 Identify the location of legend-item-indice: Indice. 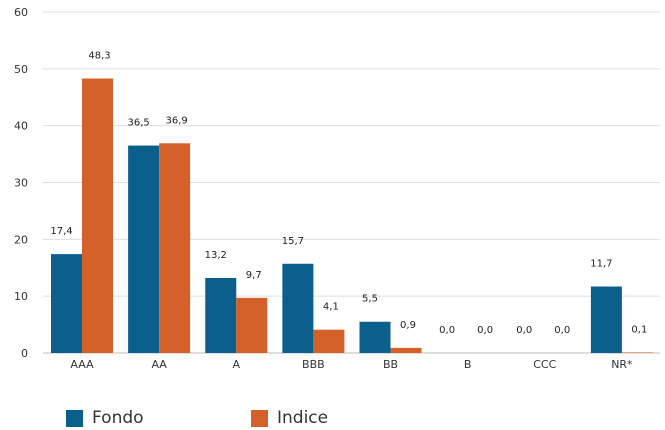
(289, 418).